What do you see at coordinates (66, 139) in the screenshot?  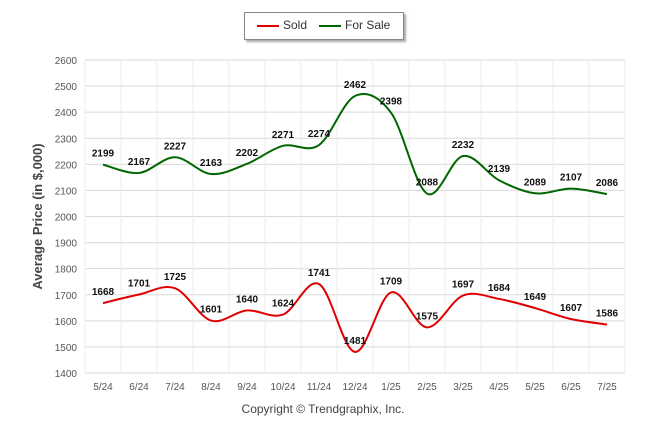 I see `y-tick-label: 2300` at bounding box center [66, 139].